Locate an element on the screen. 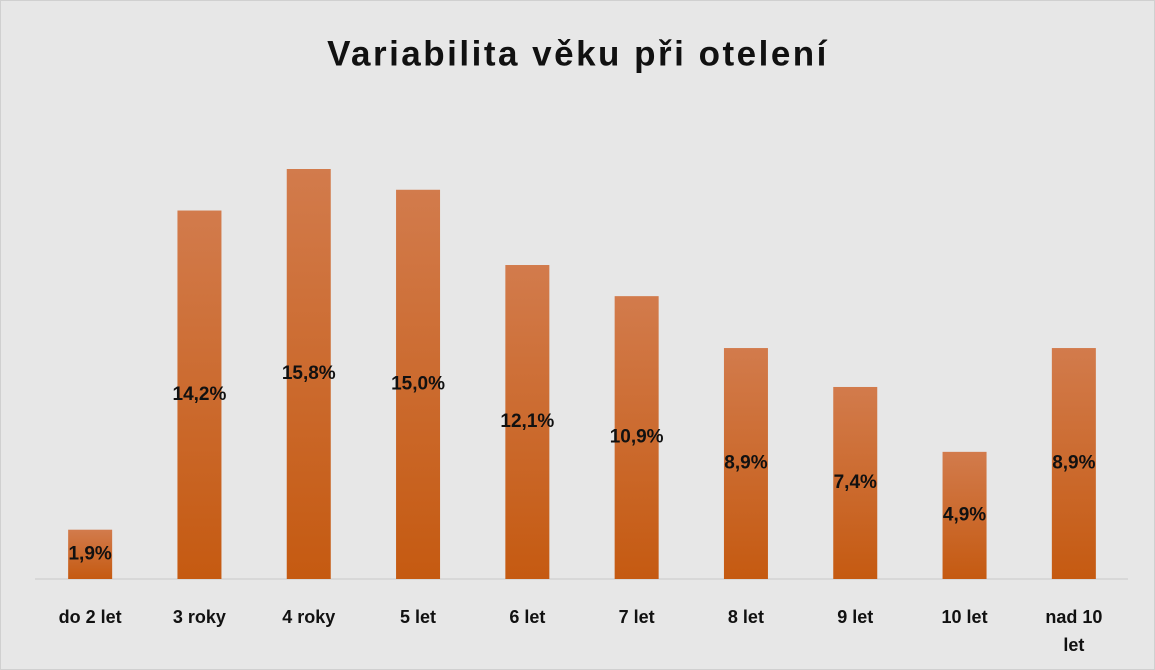 The width and height of the screenshot is (1155, 670). x-tick-label: 10 let is located at coordinates (964, 617).